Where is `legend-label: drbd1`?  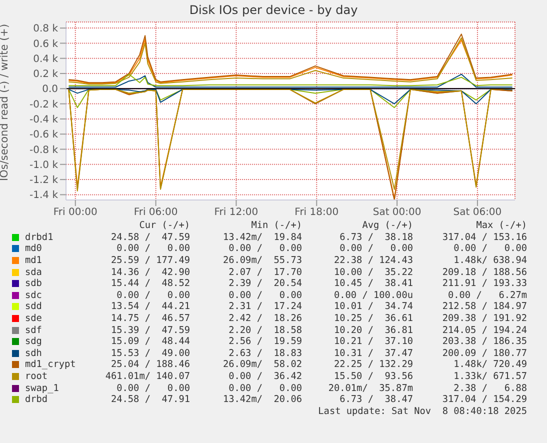
legend-label: drbd1 is located at coordinates (39, 237).